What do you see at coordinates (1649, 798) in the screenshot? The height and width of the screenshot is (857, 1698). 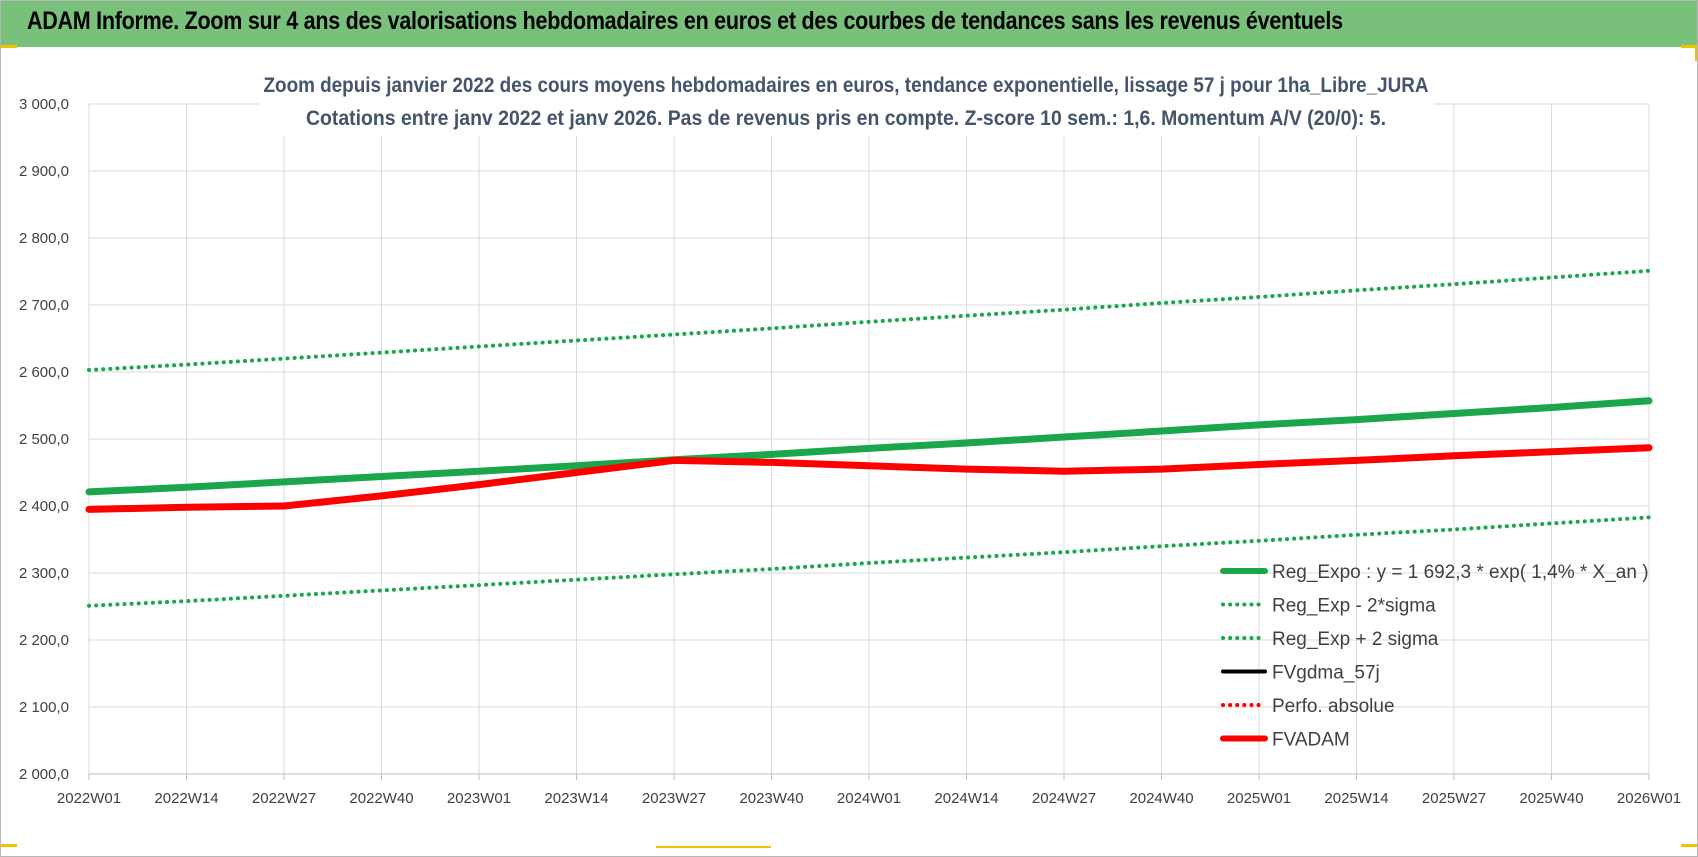 I see `x-tick-label: 2026W01` at bounding box center [1649, 798].